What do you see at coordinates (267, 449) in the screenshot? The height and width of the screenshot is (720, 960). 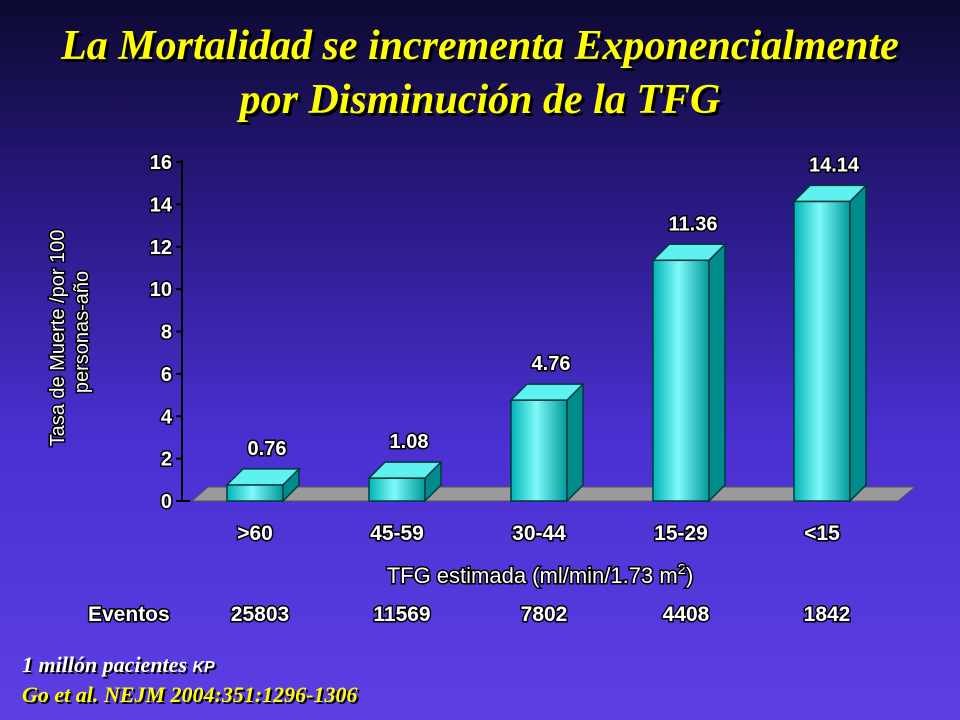 I see `bar-value-label: 0.76` at bounding box center [267, 449].